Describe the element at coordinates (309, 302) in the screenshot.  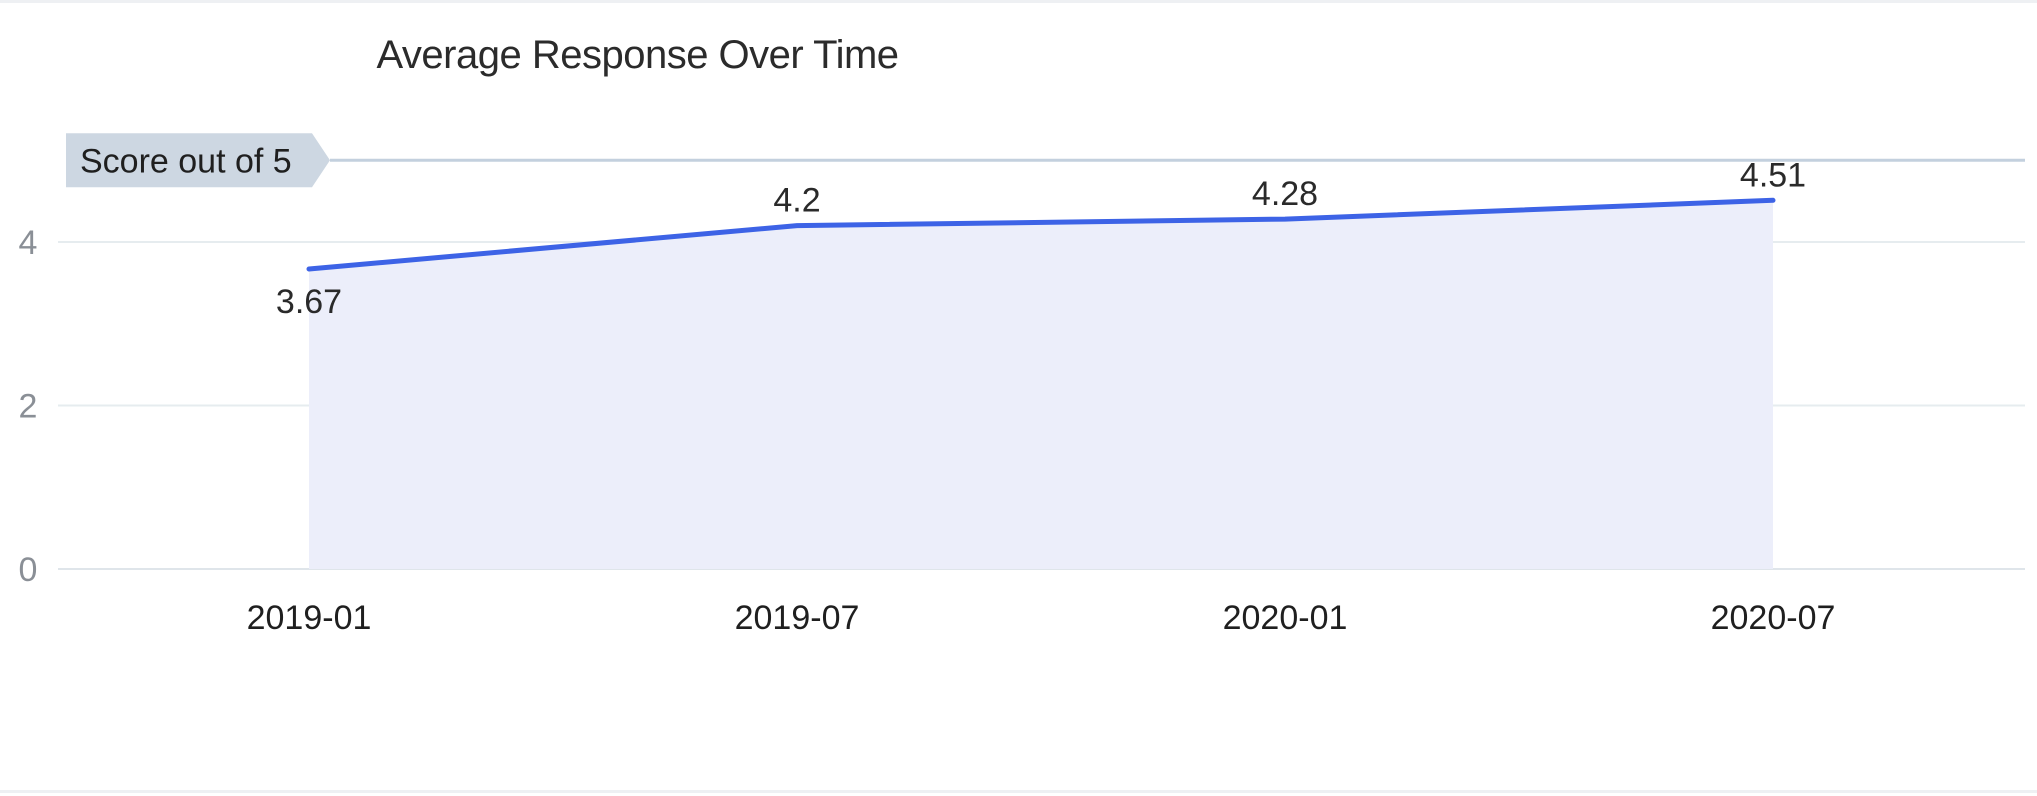
I see `data-label-2019-01: 3.67` at that location.